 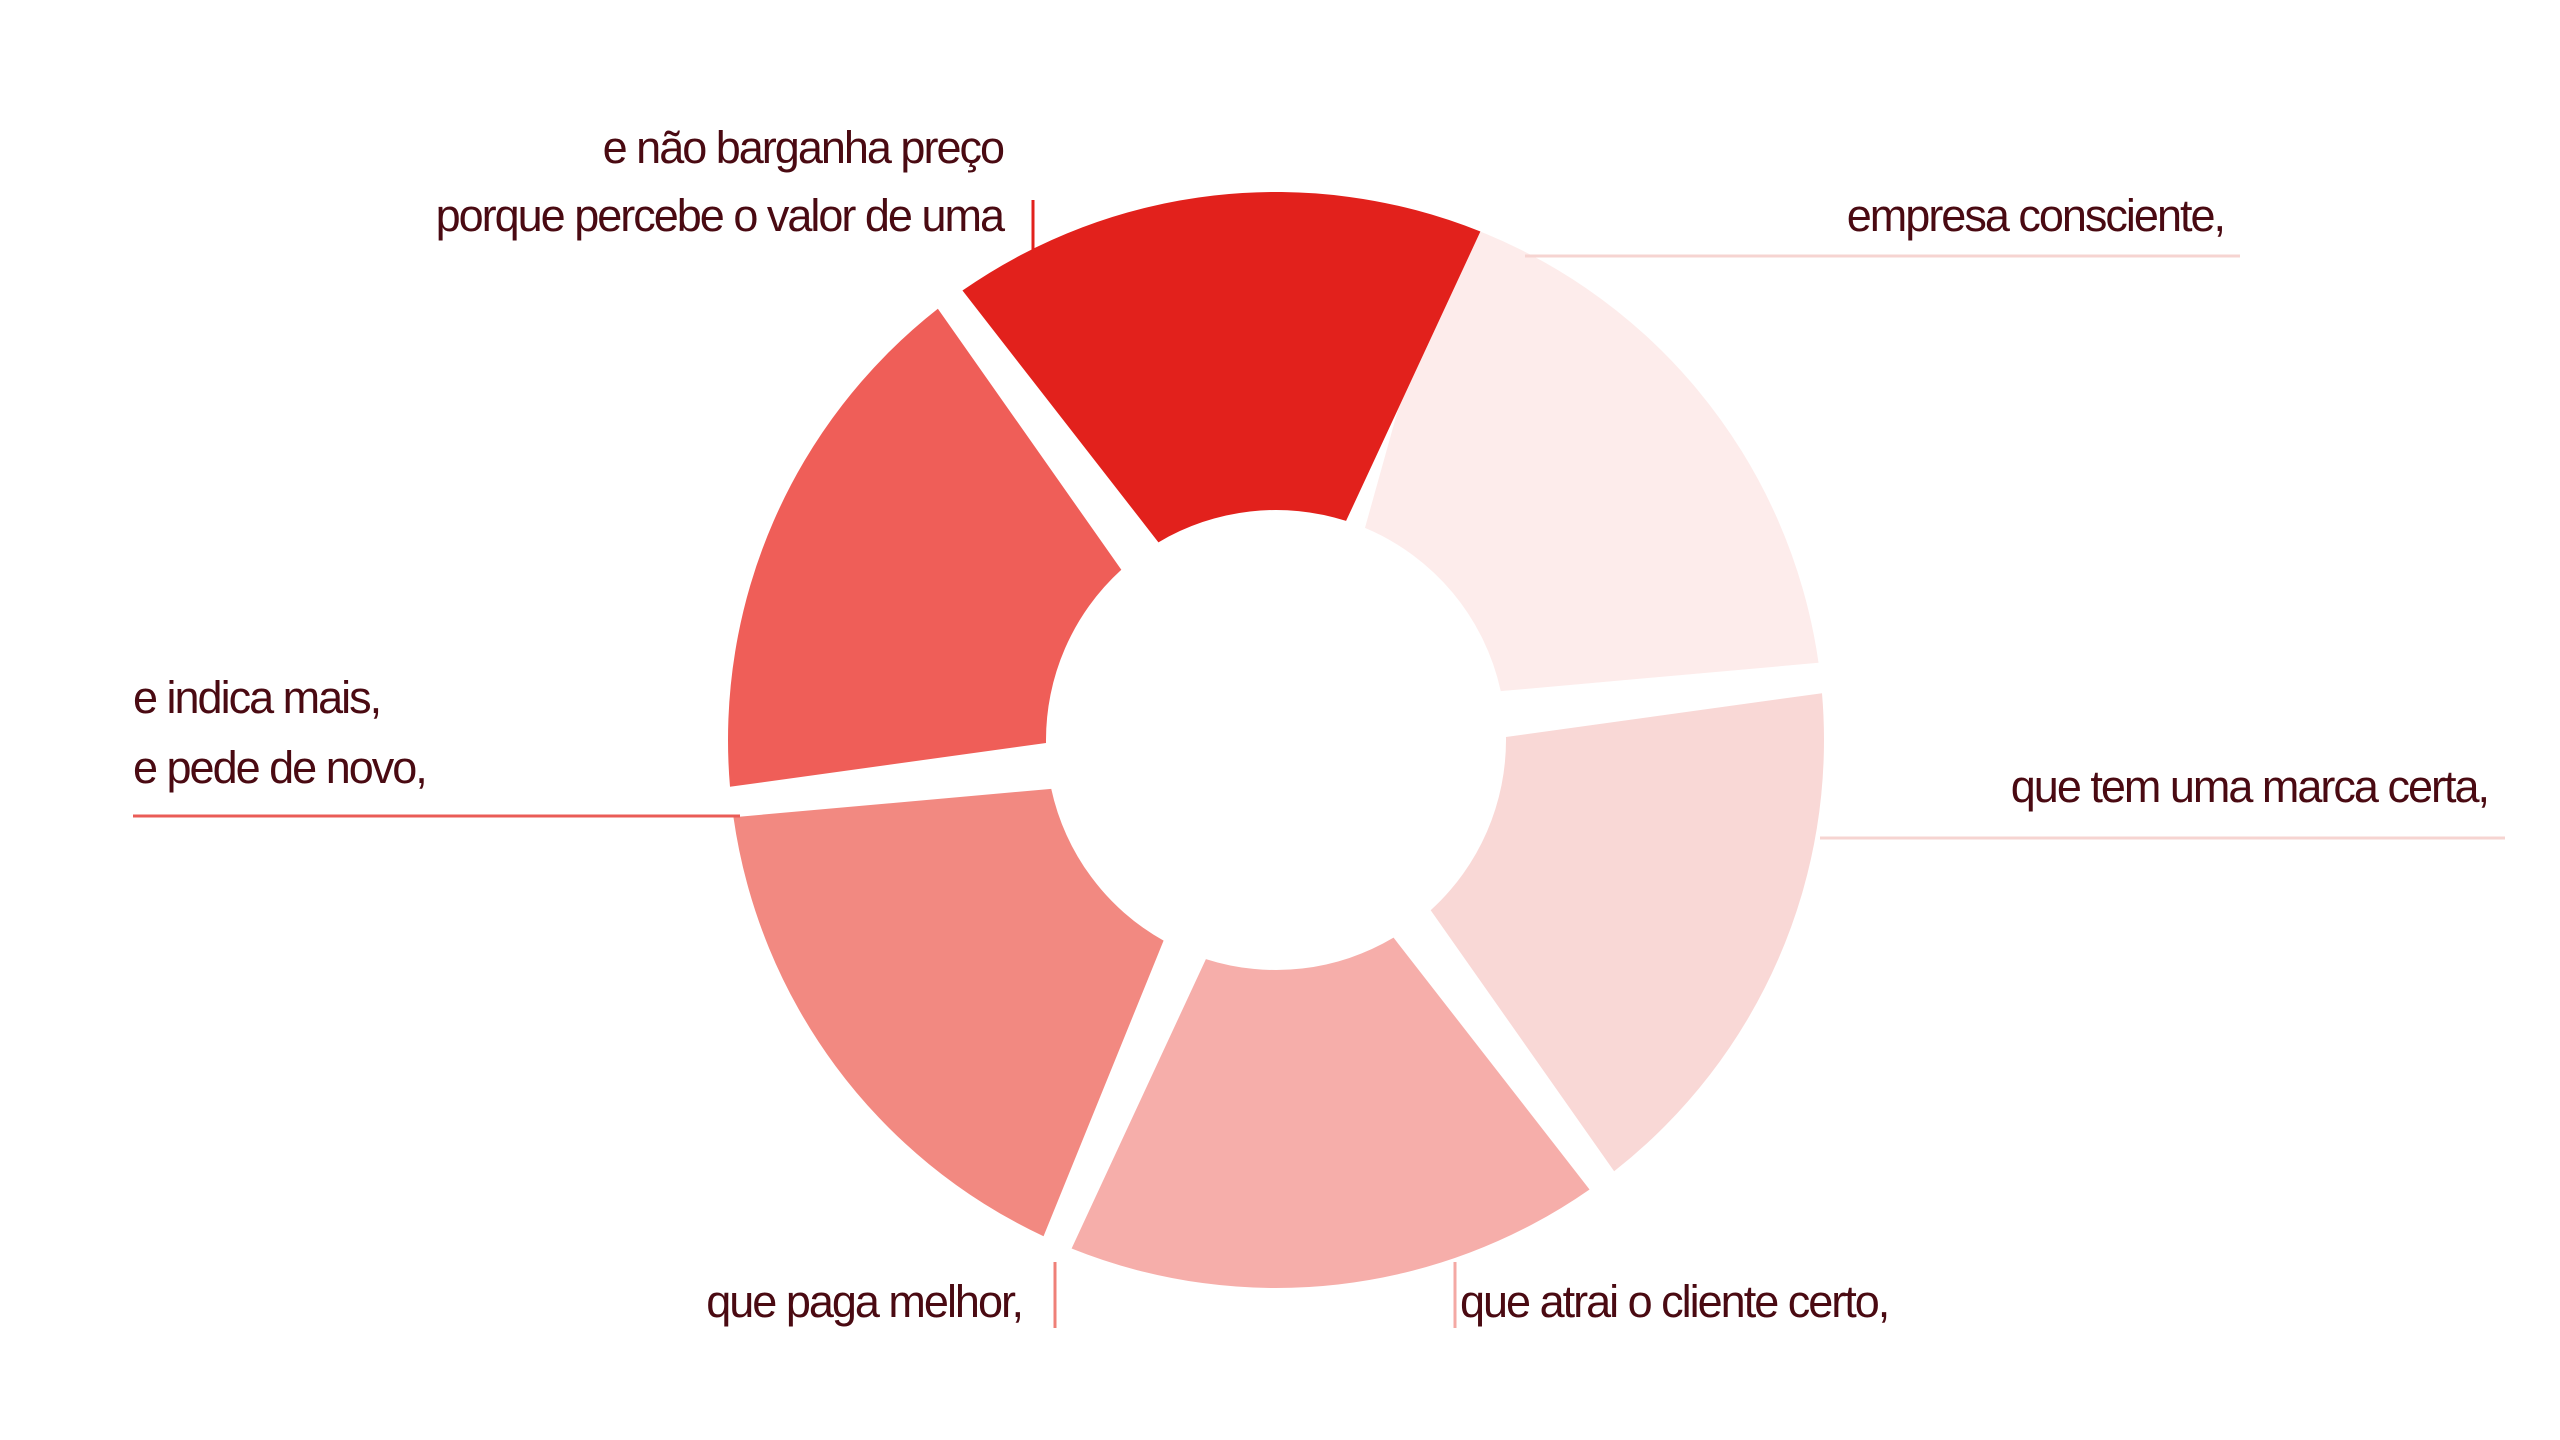 What do you see at coordinates (2249, 786) in the screenshot?
I see `label-marca-certa: que tem uma marca certa,` at bounding box center [2249, 786].